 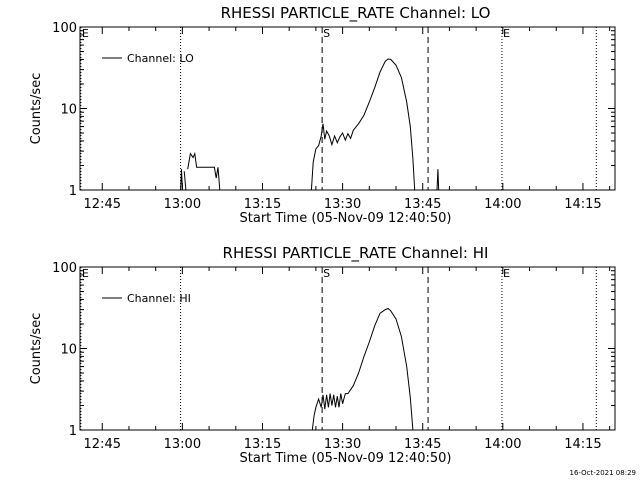 I want to click on panel-1-marker-label: S, so click(x=326, y=33).